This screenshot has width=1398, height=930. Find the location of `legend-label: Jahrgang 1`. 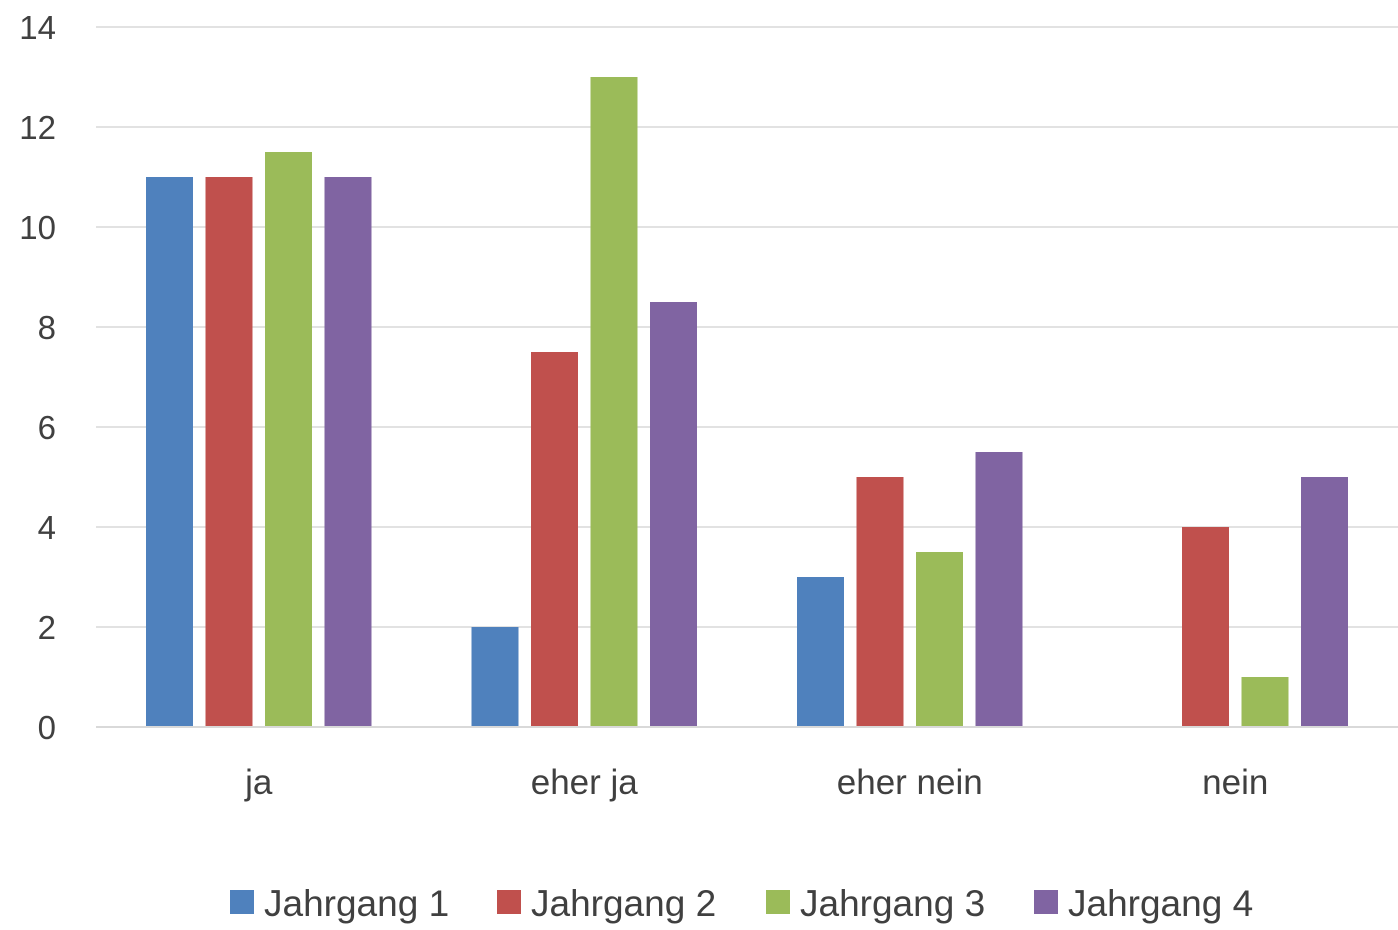

legend-label: Jahrgang 1 is located at coordinates (356, 903).